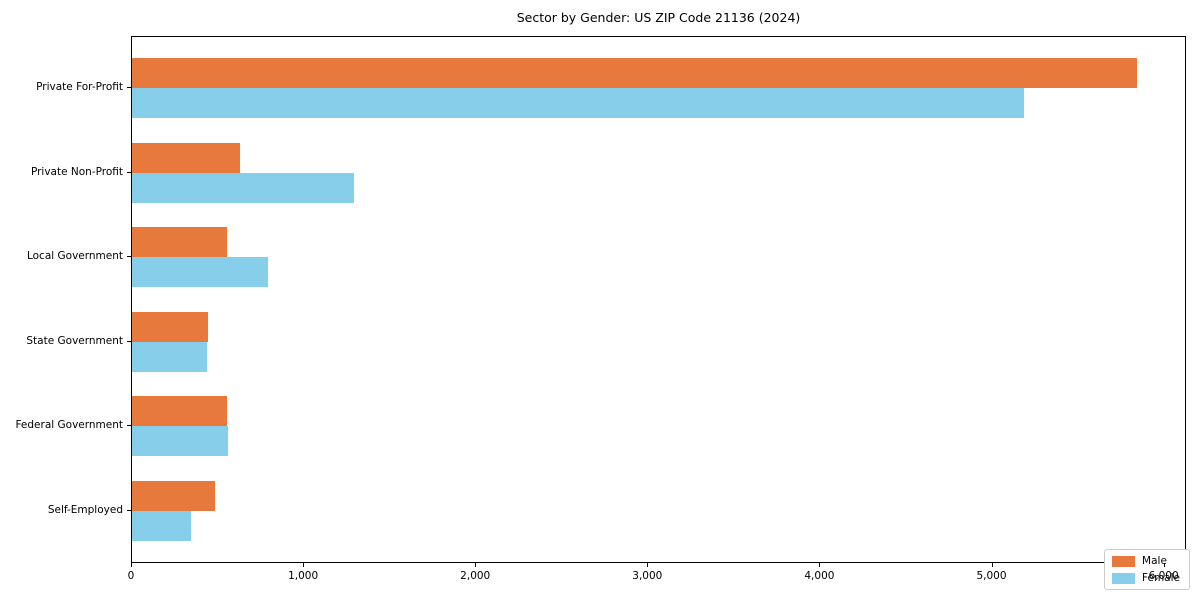 This screenshot has width=1200, height=600. What do you see at coordinates (991, 576) in the screenshot?
I see `x-tick-label: 5,000` at bounding box center [991, 576].